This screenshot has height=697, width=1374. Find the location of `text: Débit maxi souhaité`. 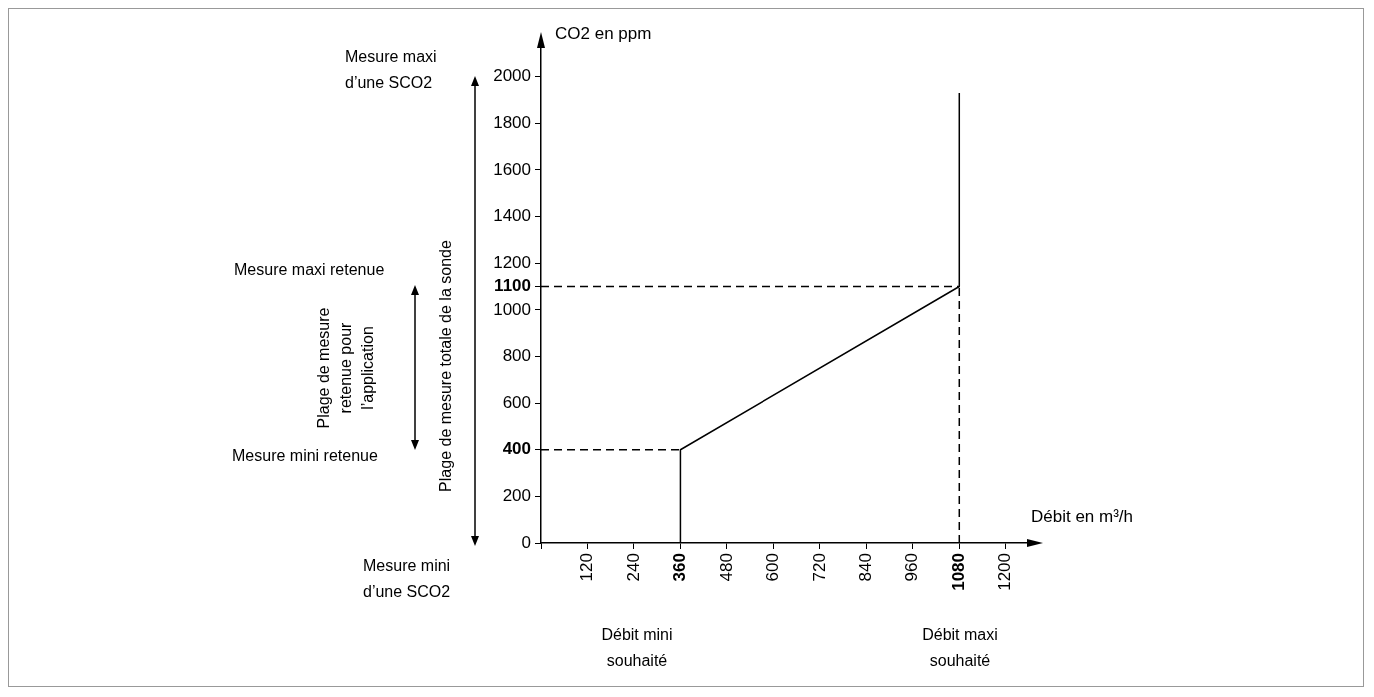

text: Débit maxi souhaité is located at coordinates (960, 648).